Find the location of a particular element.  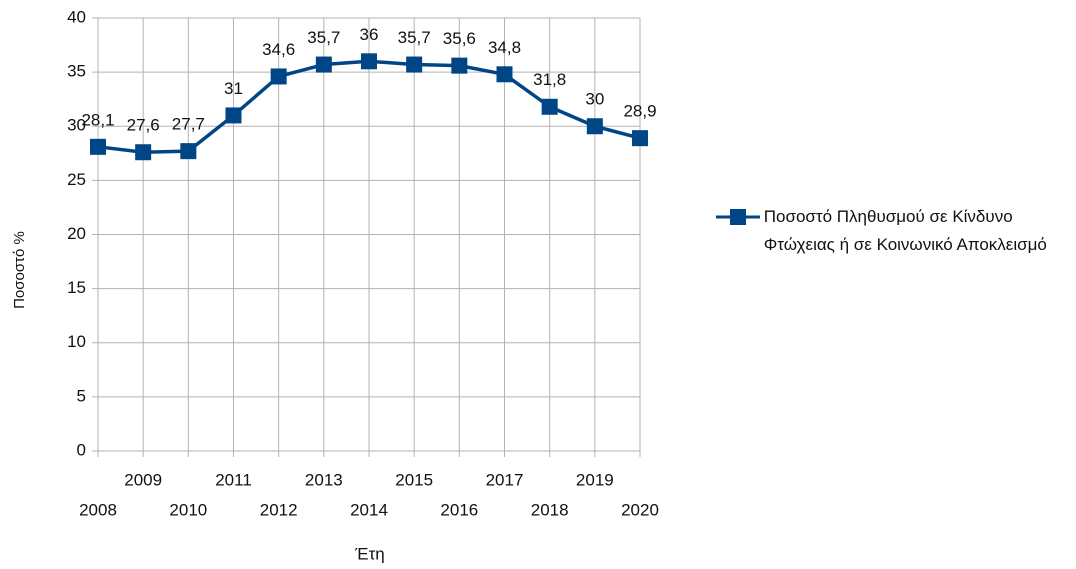

y-tick-label: 0 is located at coordinates (81, 449).